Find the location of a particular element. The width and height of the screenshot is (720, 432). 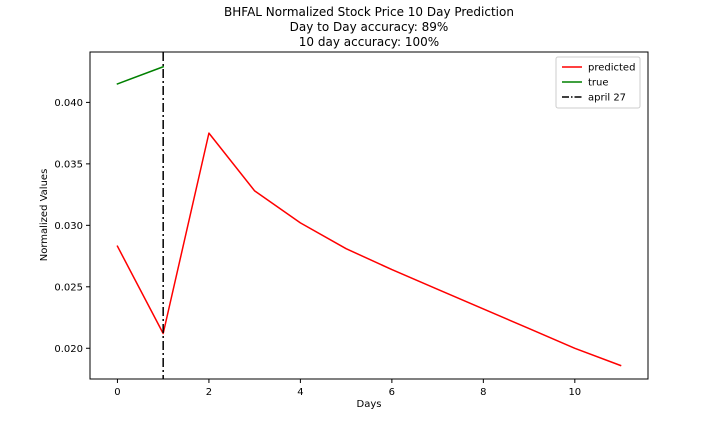

legend: predicted true april 27 is located at coordinates (598, 82).